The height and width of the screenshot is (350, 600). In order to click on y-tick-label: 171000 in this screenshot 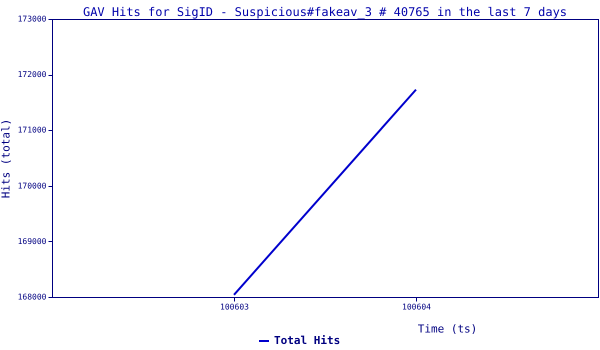, I will do `click(32, 130)`.